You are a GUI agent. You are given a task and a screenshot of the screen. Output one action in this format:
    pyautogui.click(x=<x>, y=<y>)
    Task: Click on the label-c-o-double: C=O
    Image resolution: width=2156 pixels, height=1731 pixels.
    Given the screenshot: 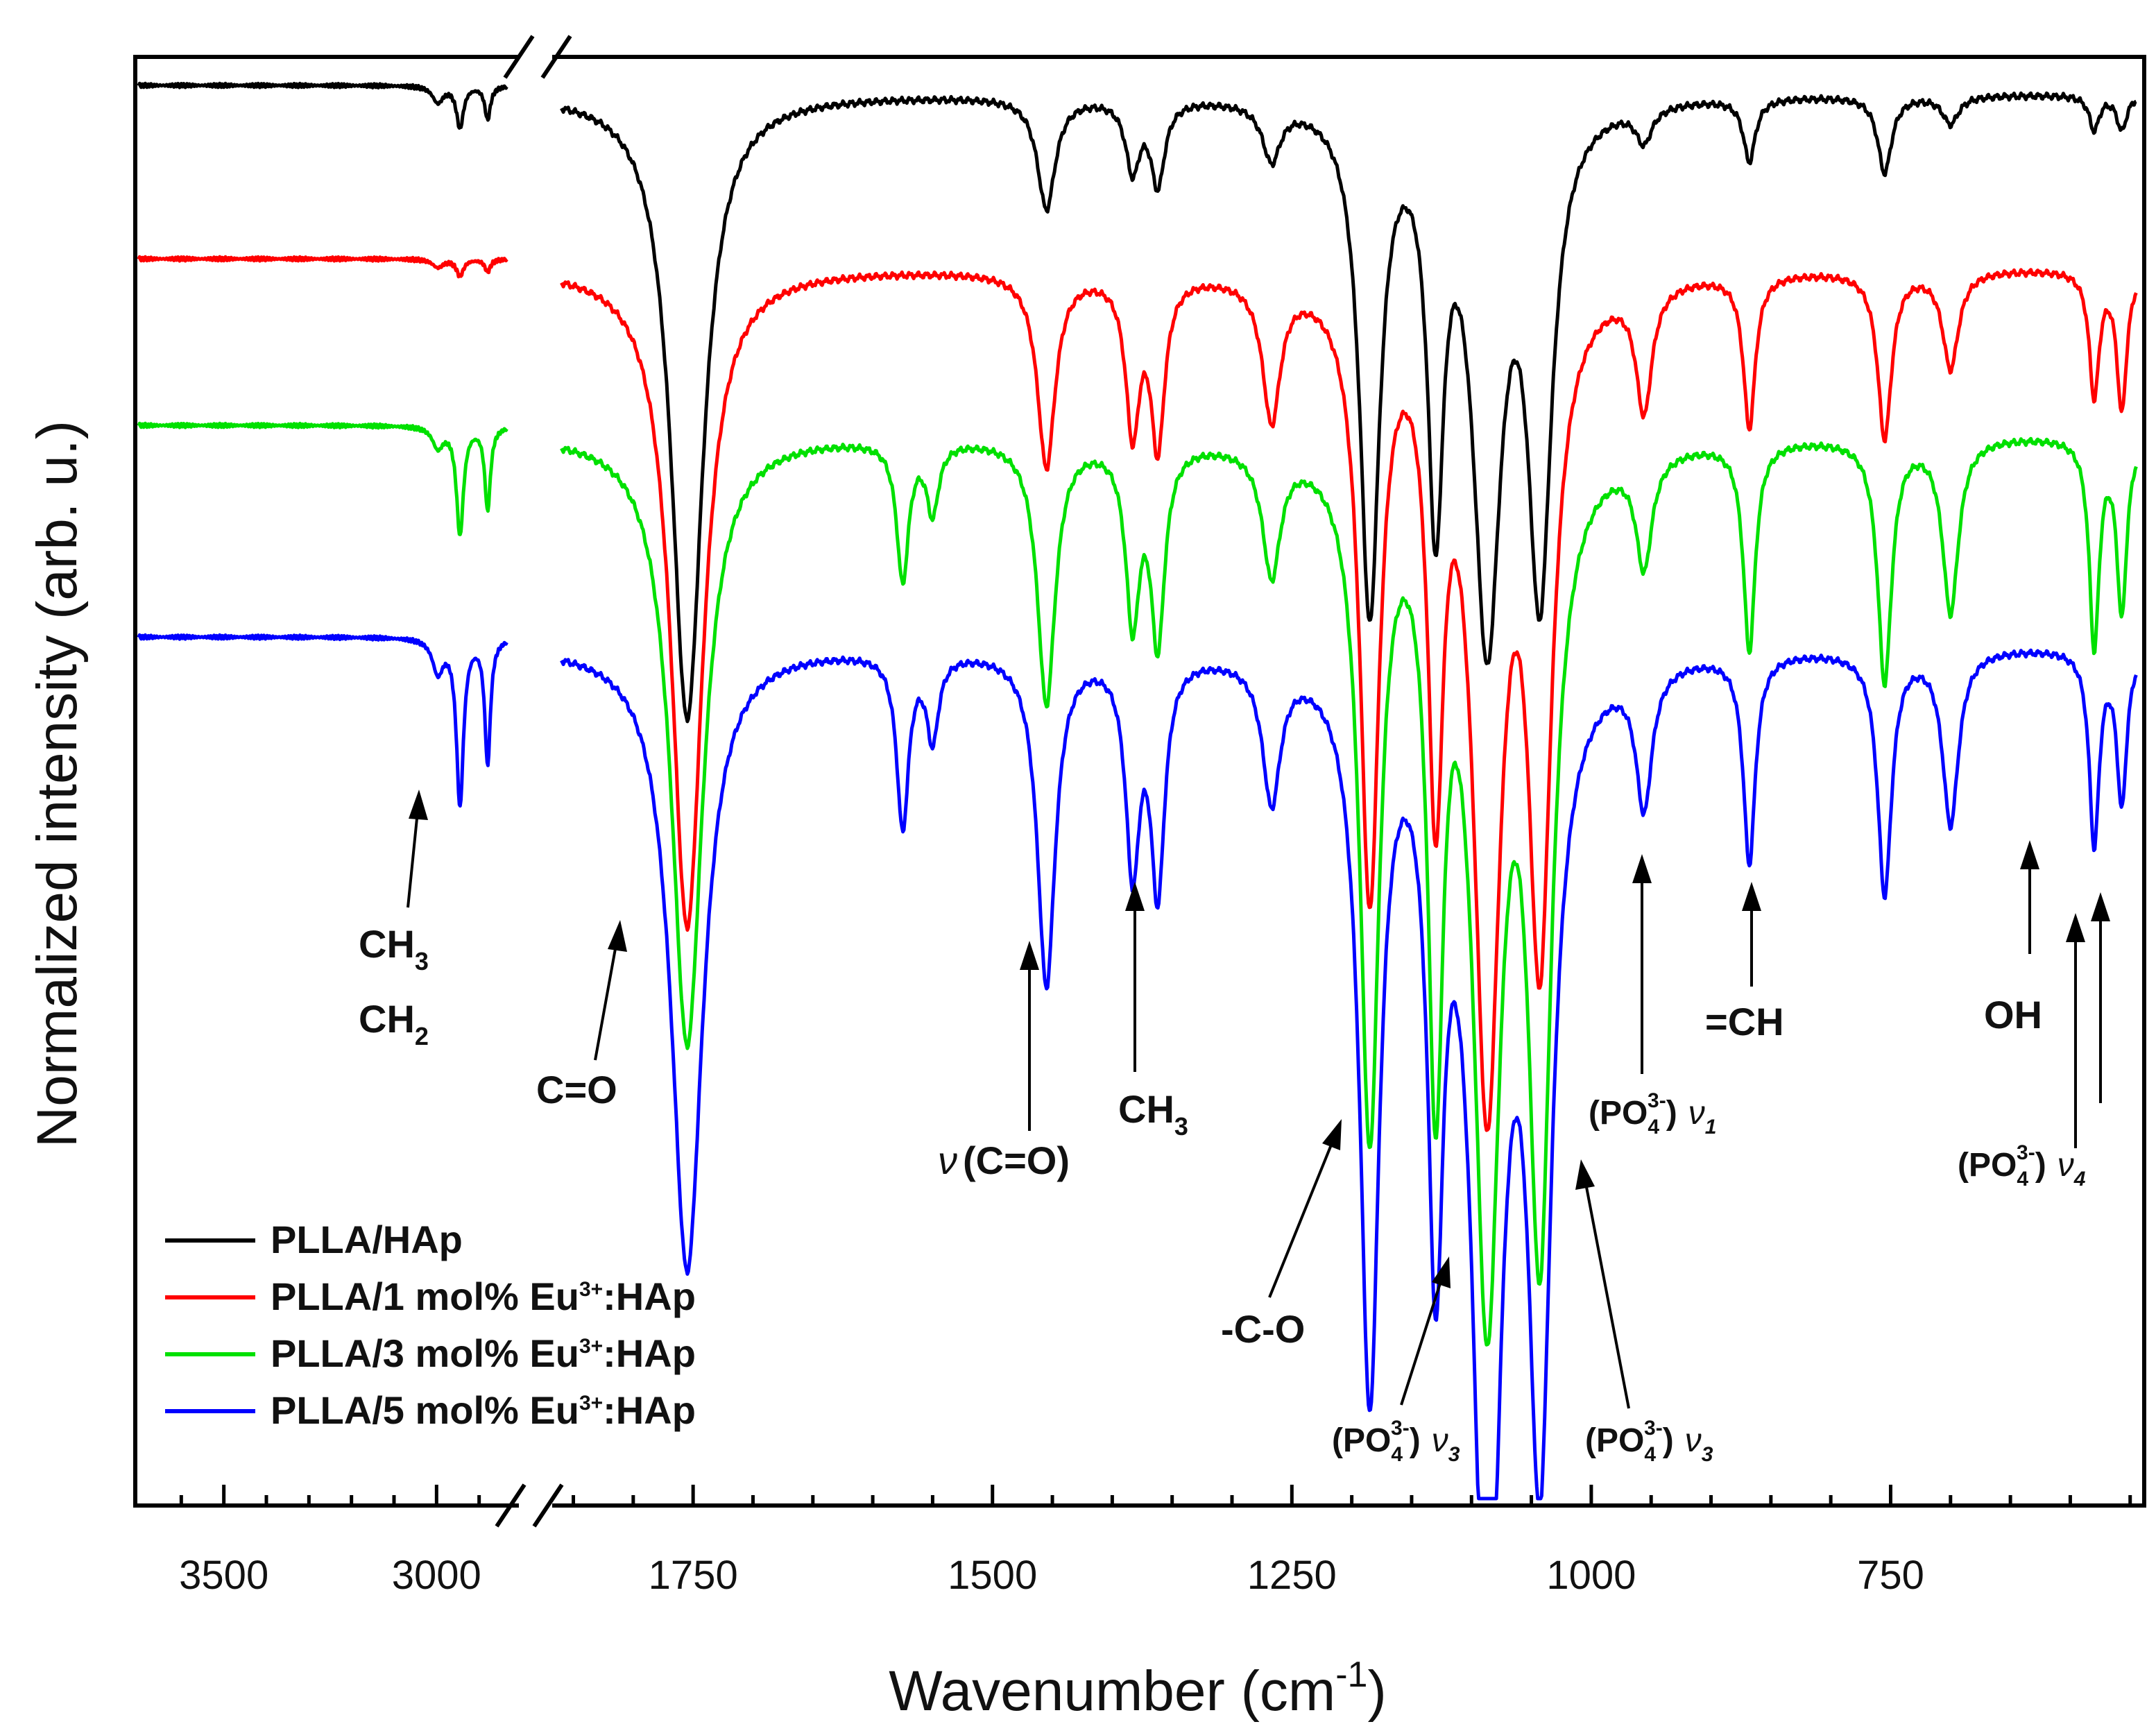 What is the action you would take?
    pyautogui.click(x=576, y=1089)
    